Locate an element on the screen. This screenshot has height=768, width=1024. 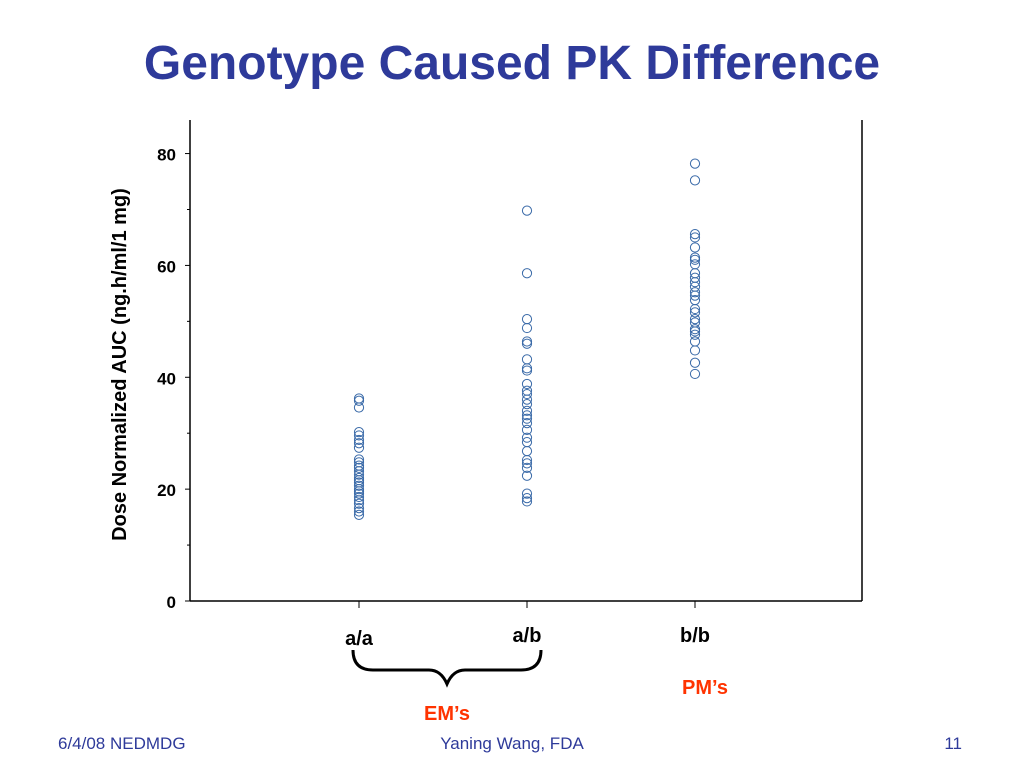
footer-date-event: 6/4/08 NEDMDG is located at coordinates (122, 743).